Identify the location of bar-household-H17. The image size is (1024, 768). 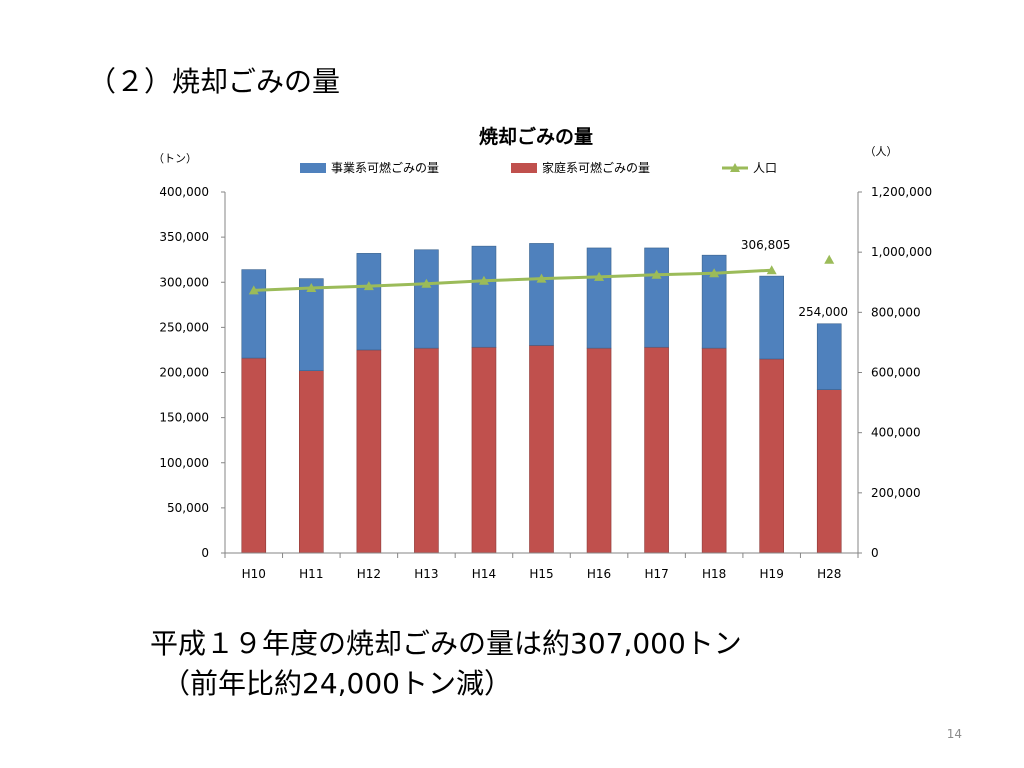
(656, 450).